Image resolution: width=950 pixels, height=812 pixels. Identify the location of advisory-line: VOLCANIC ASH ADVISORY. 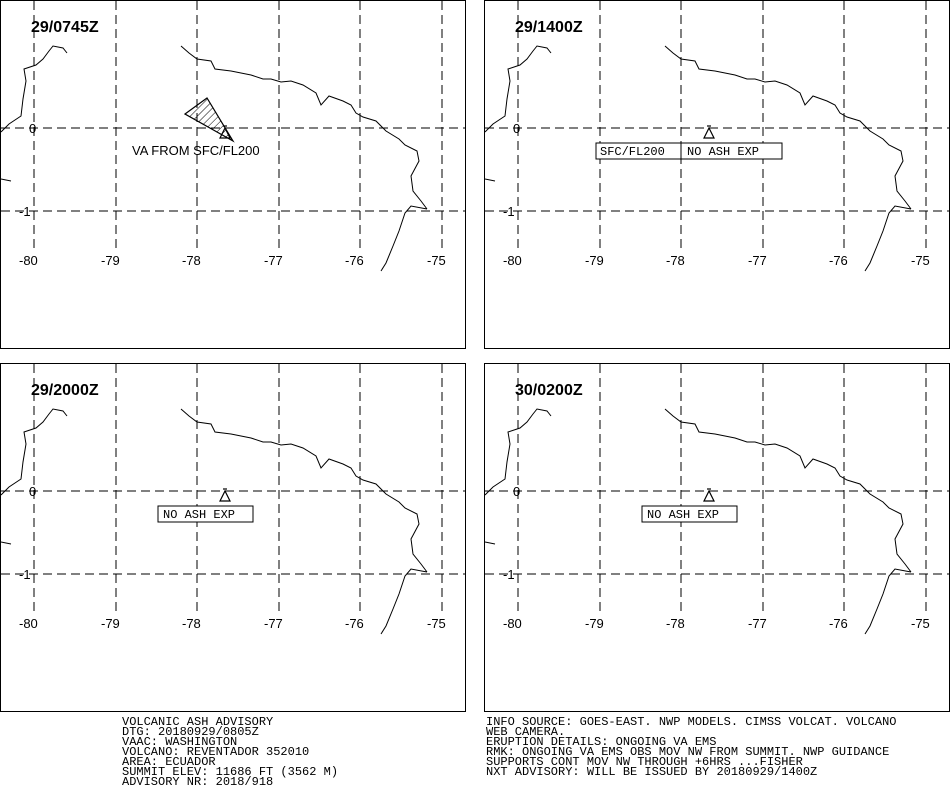
(198, 722).